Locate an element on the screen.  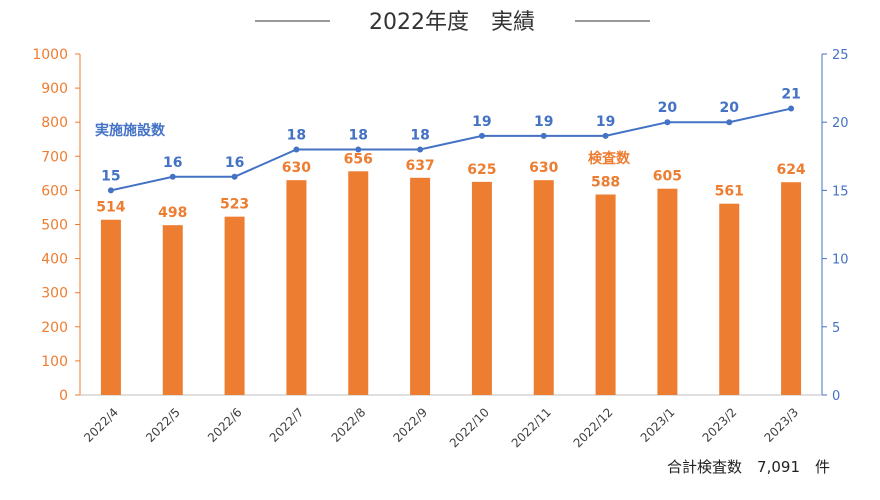
x-tick-label: 2022/8 is located at coordinates (349, 425).